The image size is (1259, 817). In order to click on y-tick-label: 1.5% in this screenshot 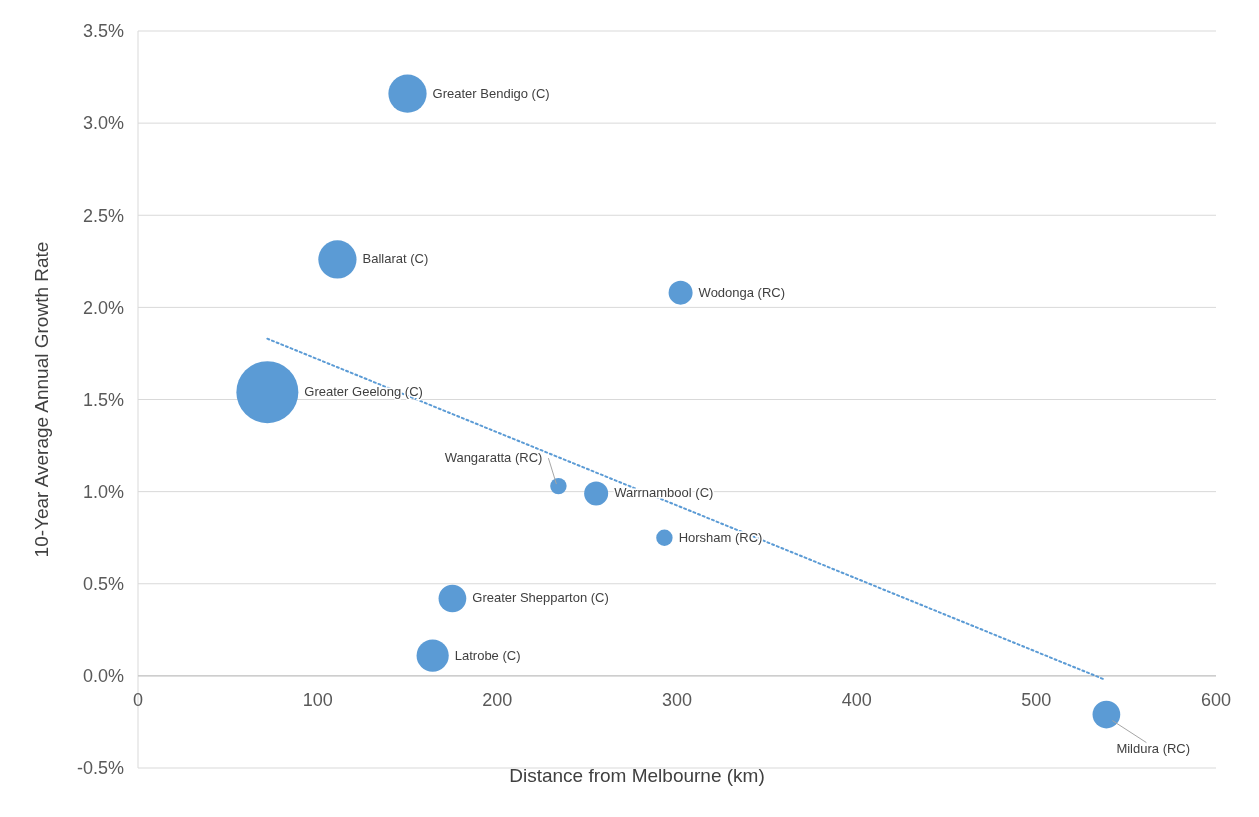, I will do `click(103, 399)`.